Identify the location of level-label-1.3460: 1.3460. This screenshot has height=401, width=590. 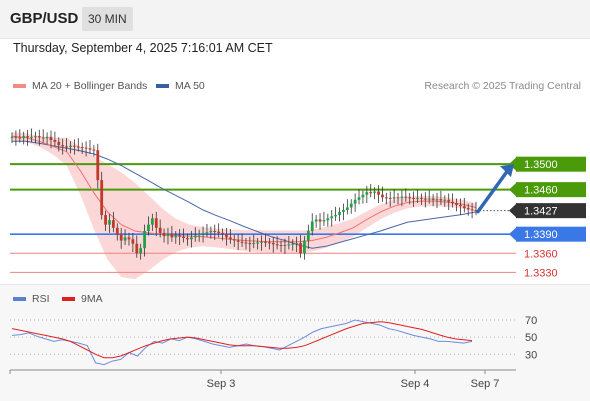
(541, 191).